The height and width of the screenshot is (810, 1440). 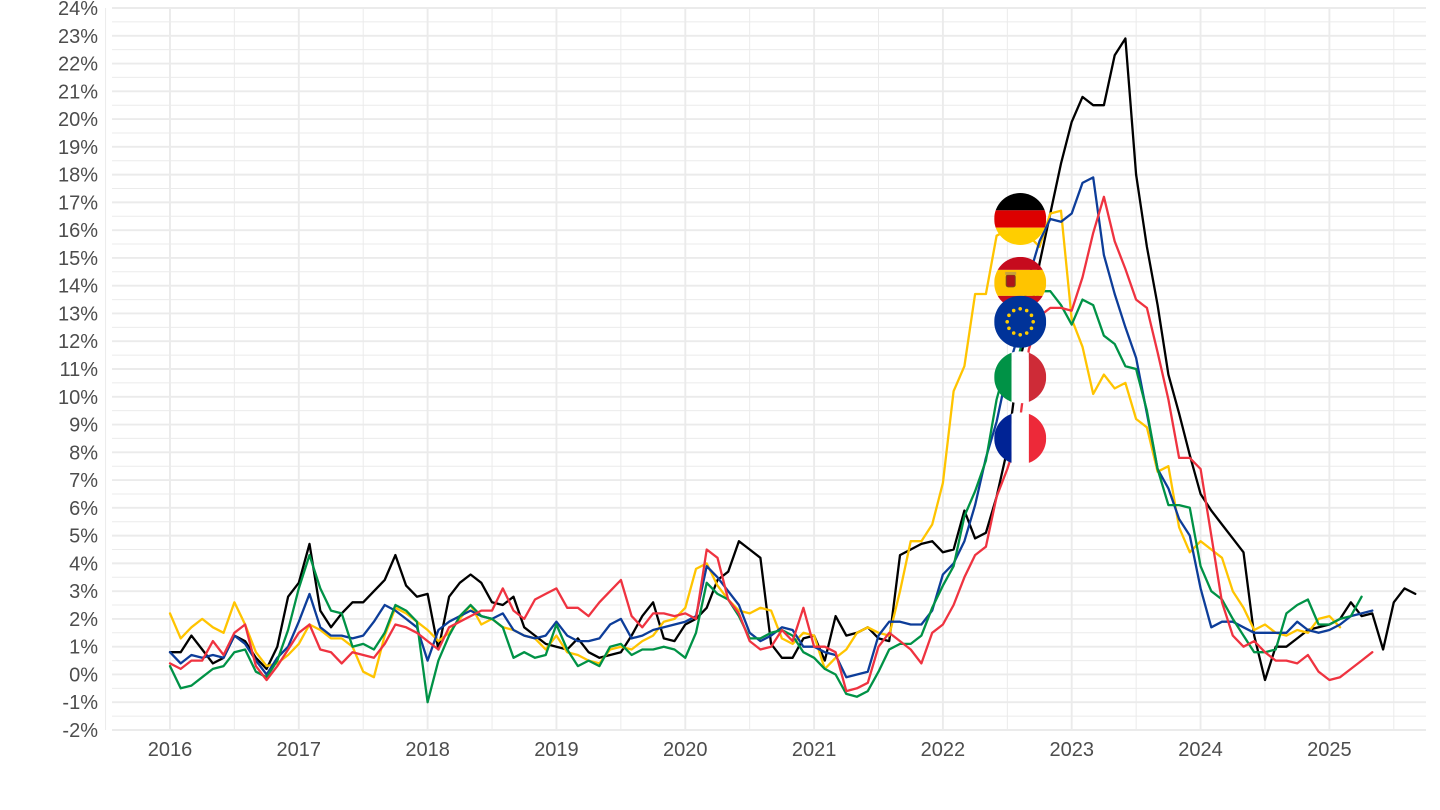 What do you see at coordinates (78, 259) in the screenshot?
I see `y-tick-label: 15%` at bounding box center [78, 259].